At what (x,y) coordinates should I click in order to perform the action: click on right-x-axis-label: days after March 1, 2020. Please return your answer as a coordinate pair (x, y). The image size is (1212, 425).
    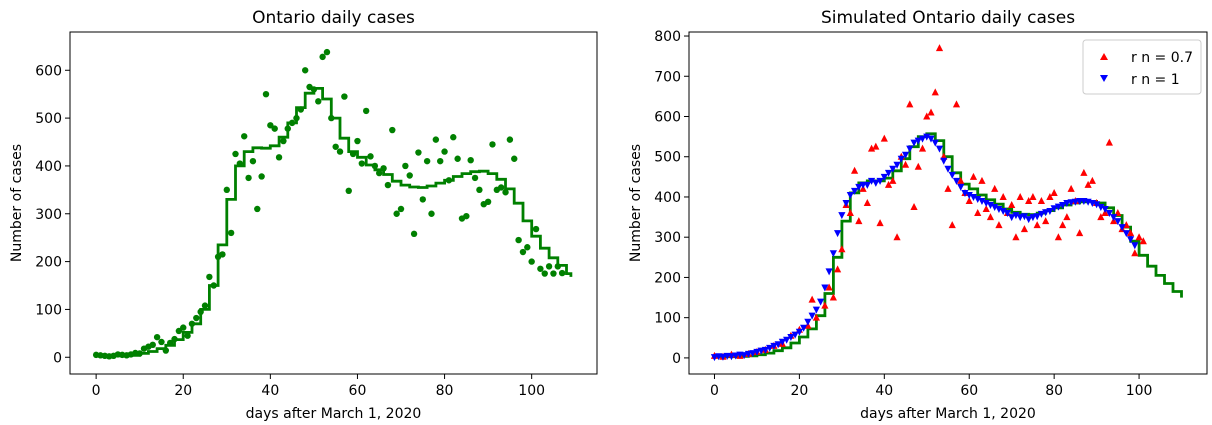
    Looking at the image, I should click on (948, 414).